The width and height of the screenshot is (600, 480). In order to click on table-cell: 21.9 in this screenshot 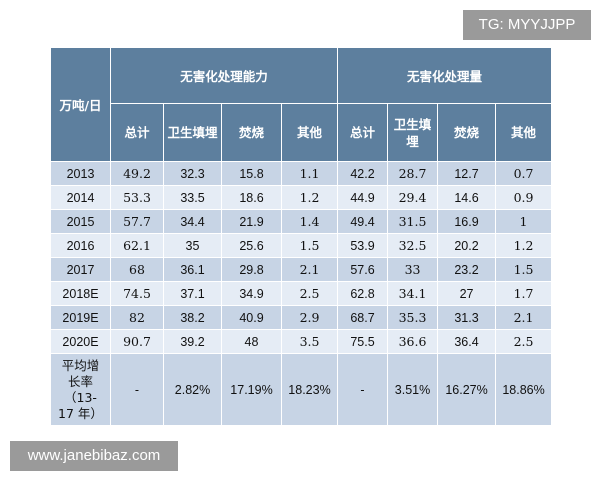, I will do `click(251, 221)`.